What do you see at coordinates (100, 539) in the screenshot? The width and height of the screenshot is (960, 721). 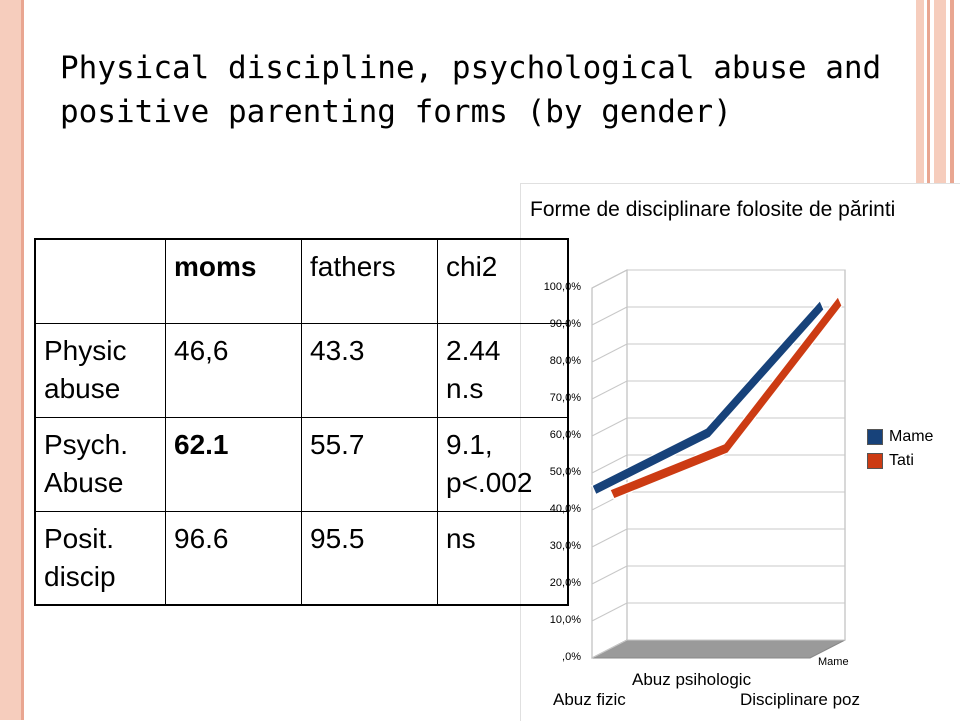 I see `row-label-line: Posit.` at bounding box center [100, 539].